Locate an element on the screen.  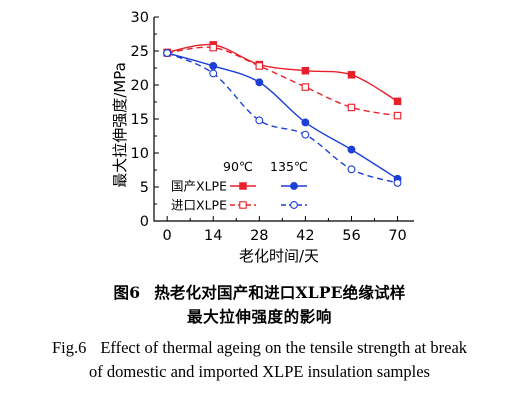
legend-group-label: 国产XLPE is located at coordinates (199, 186).